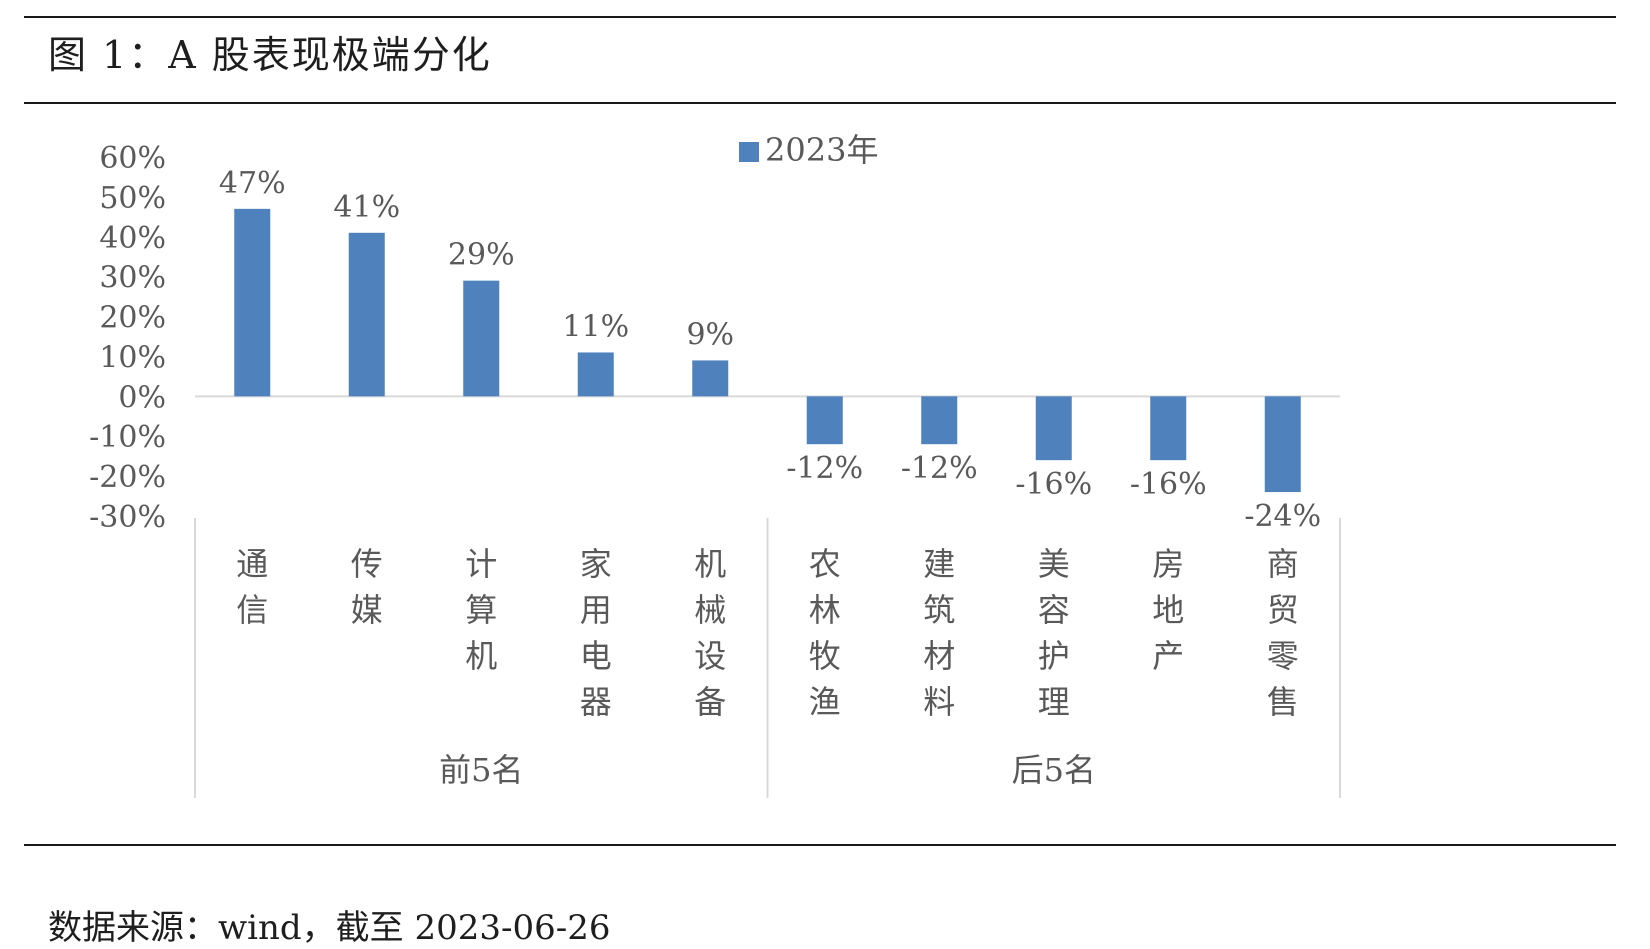 The height and width of the screenshot is (949, 1650). What do you see at coordinates (252, 302) in the screenshot?
I see `bar-通信` at bounding box center [252, 302].